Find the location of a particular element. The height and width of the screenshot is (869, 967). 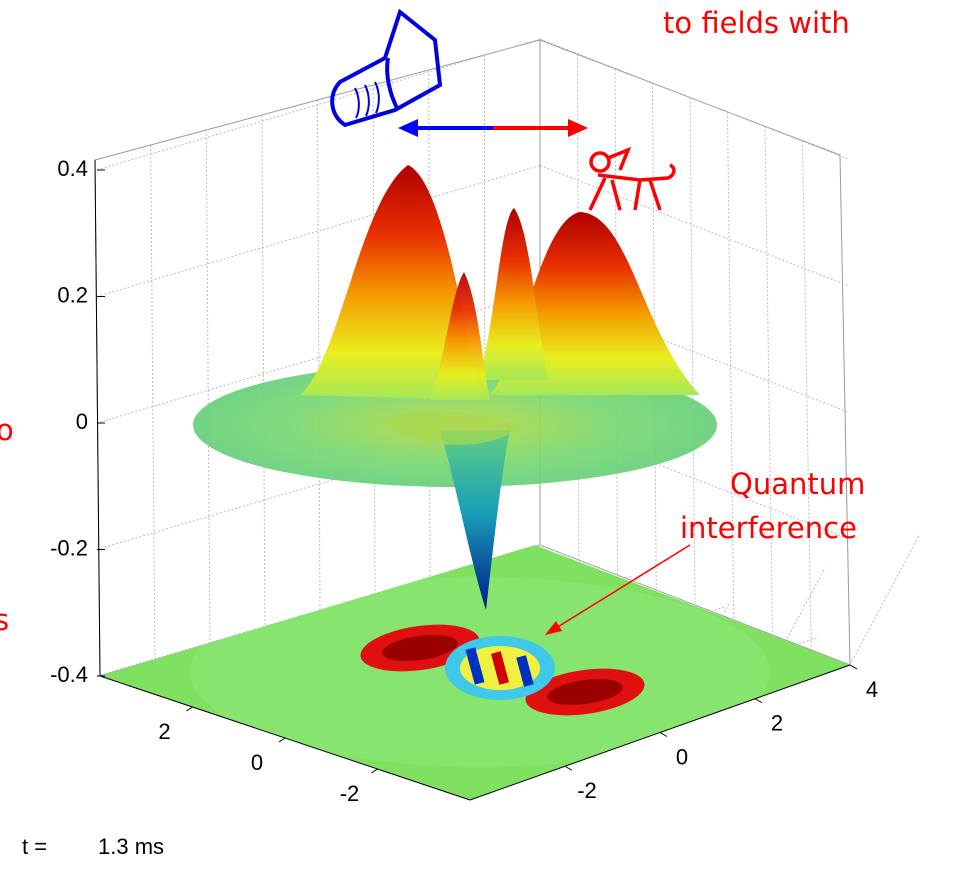

dog-drawing is located at coordinates (632, 178).